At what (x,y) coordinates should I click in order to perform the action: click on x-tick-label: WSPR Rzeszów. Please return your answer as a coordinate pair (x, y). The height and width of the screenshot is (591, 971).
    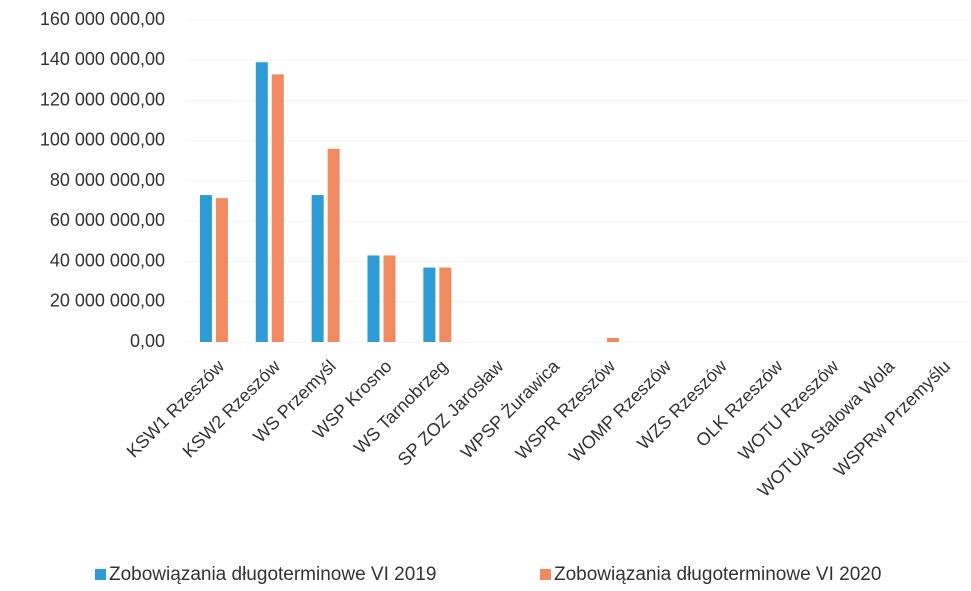
    Looking at the image, I should click on (566, 409).